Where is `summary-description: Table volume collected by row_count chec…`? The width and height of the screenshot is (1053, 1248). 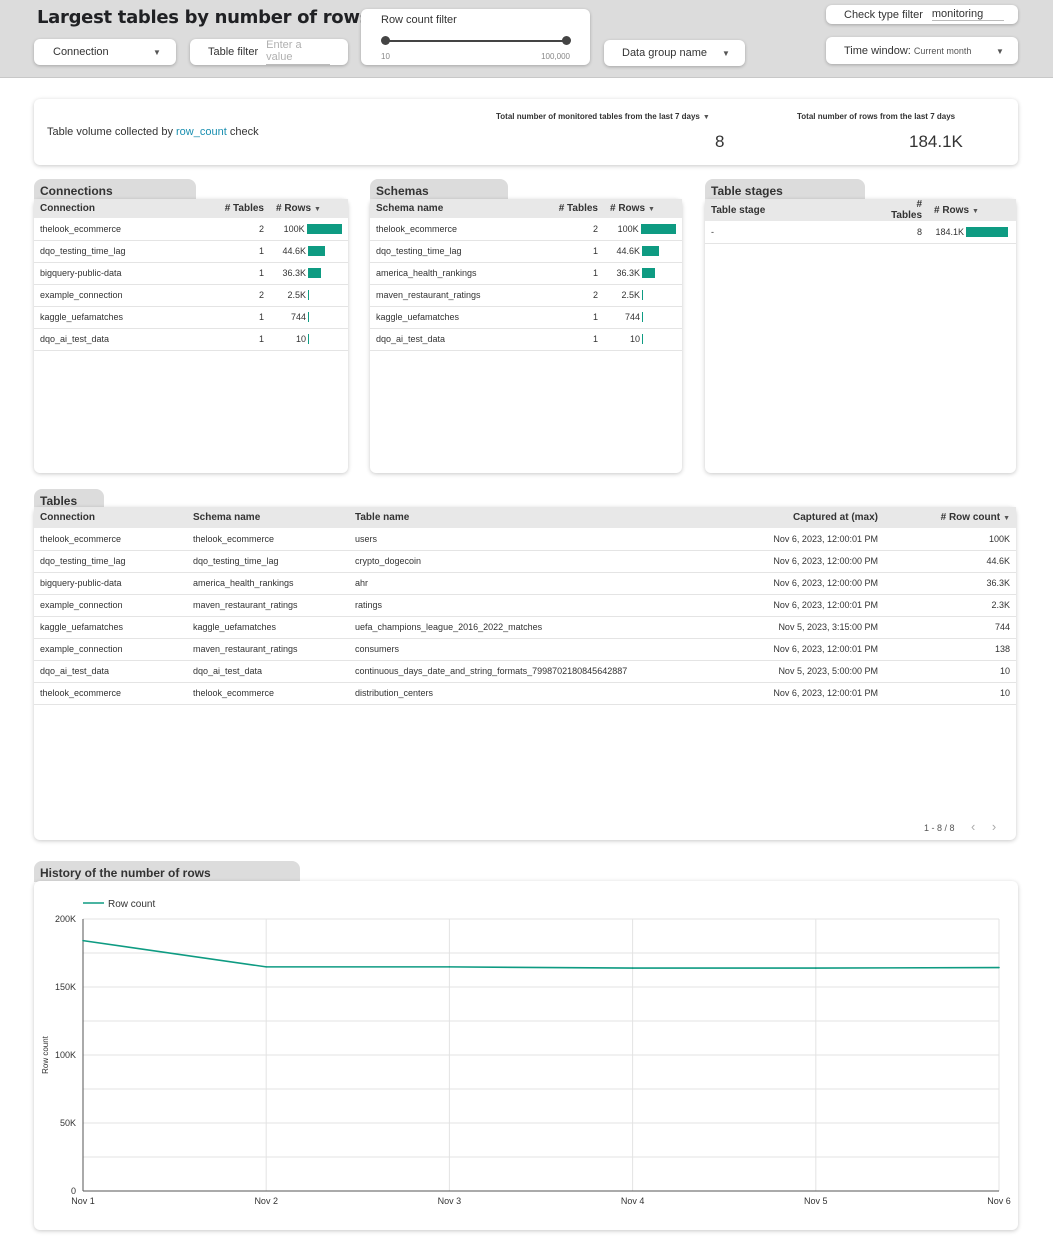 summary-description: Table volume collected by row_count chec… is located at coordinates (153, 132).